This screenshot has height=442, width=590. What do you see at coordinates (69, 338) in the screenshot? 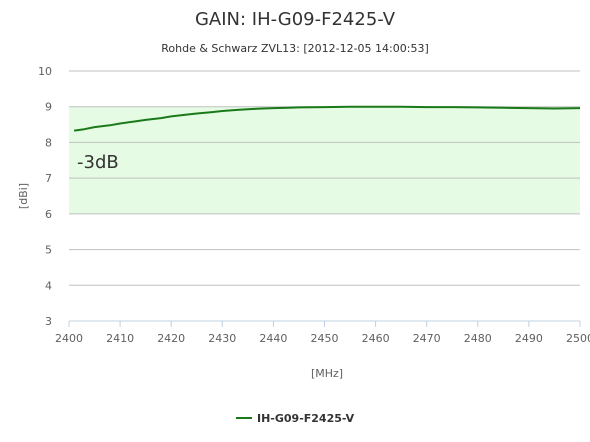
I see `x-tick-label: 2400` at bounding box center [69, 338].